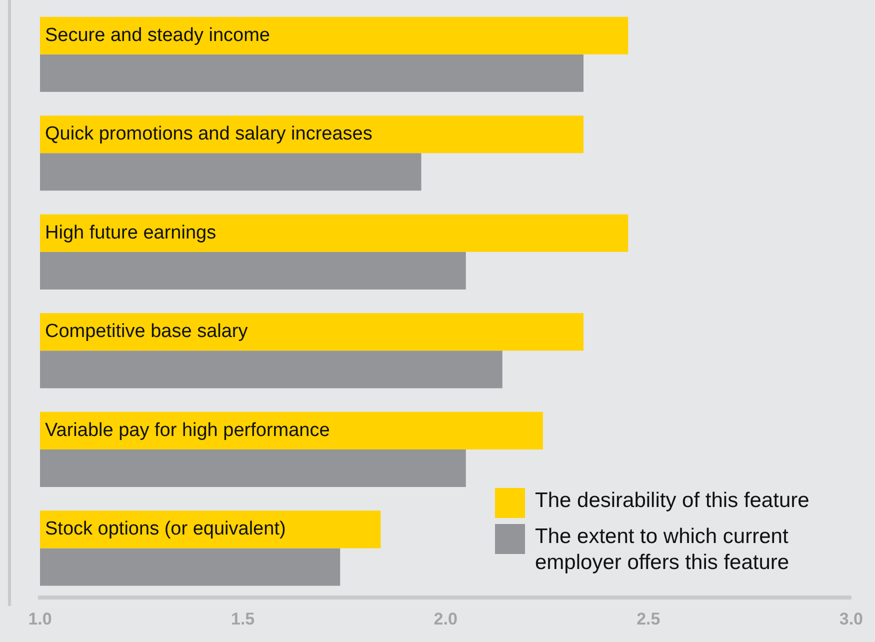 This screenshot has height=642, width=875. I want to click on y-tick-label: High future earnings, so click(130, 233).